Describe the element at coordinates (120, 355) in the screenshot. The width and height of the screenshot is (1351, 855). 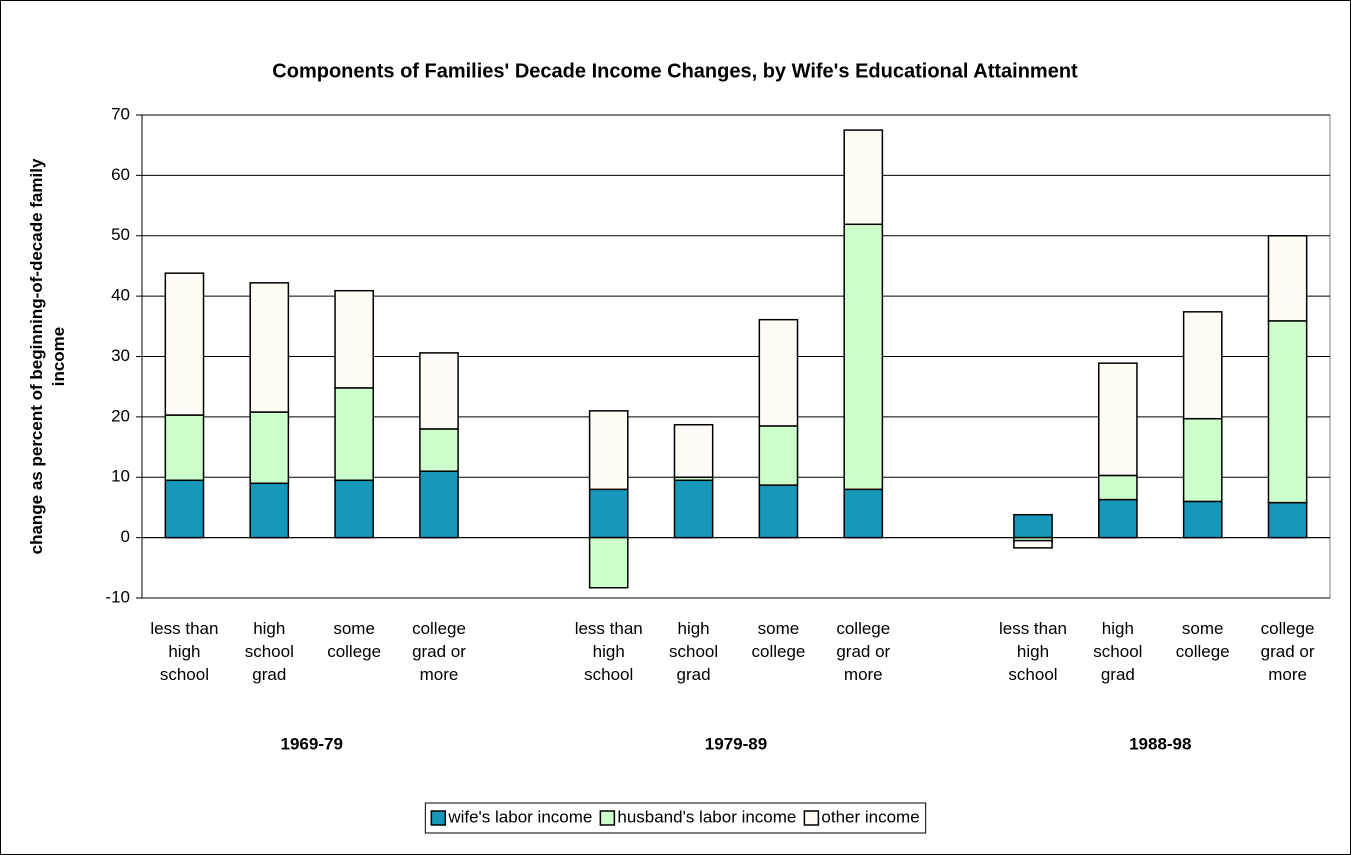
I see `y-tick-label: 30` at that location.